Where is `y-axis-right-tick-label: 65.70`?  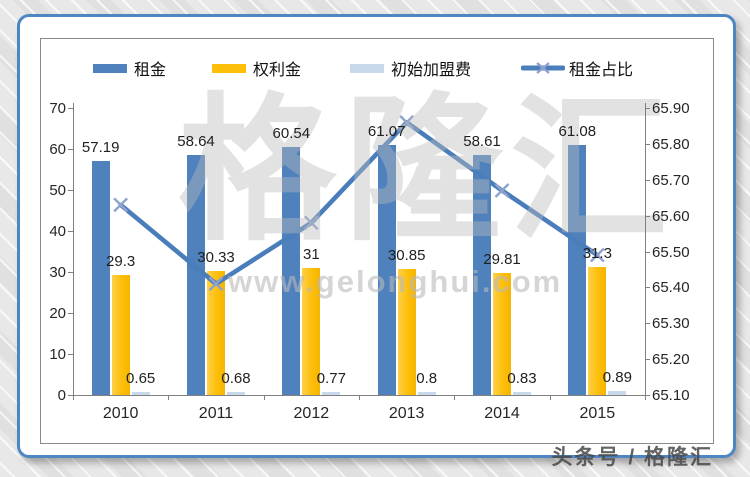
y-axis-right-tick-label: 65.70 is located at coordinates (671, 180).